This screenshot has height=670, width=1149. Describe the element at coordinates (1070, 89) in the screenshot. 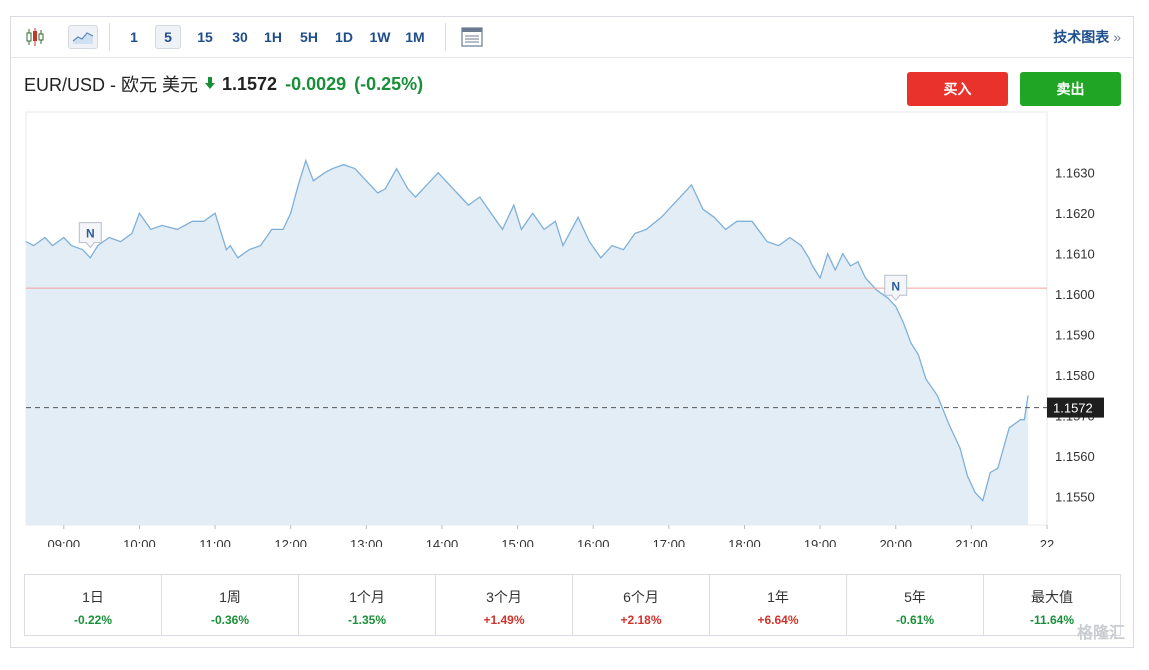

I see `sell-button: 卖出` at that location.